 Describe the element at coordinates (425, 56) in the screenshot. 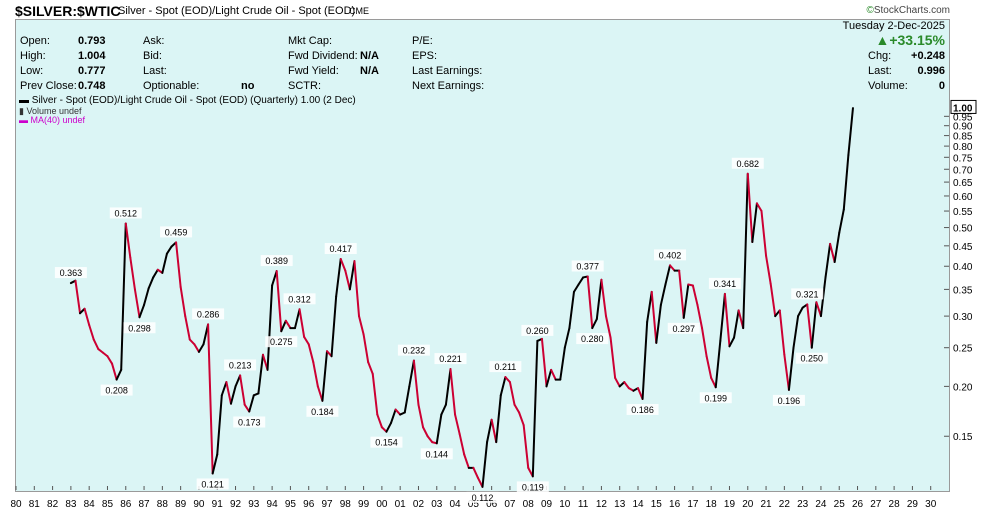

I see `eps-label: EPS:` at that location.